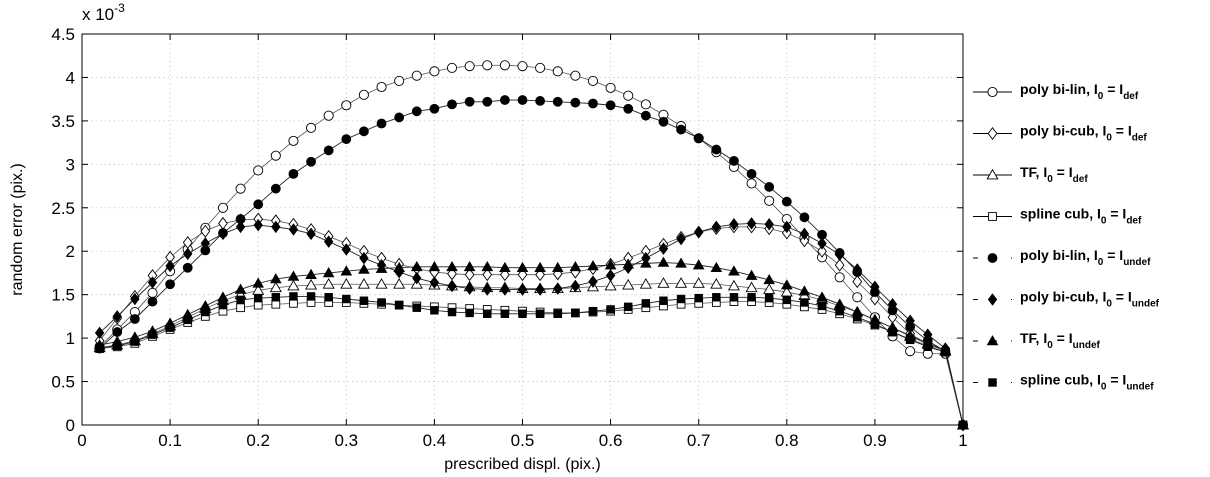 The image size is (1210, 477). I want to click on x-tick-label: 0.9, so click(875, 440).